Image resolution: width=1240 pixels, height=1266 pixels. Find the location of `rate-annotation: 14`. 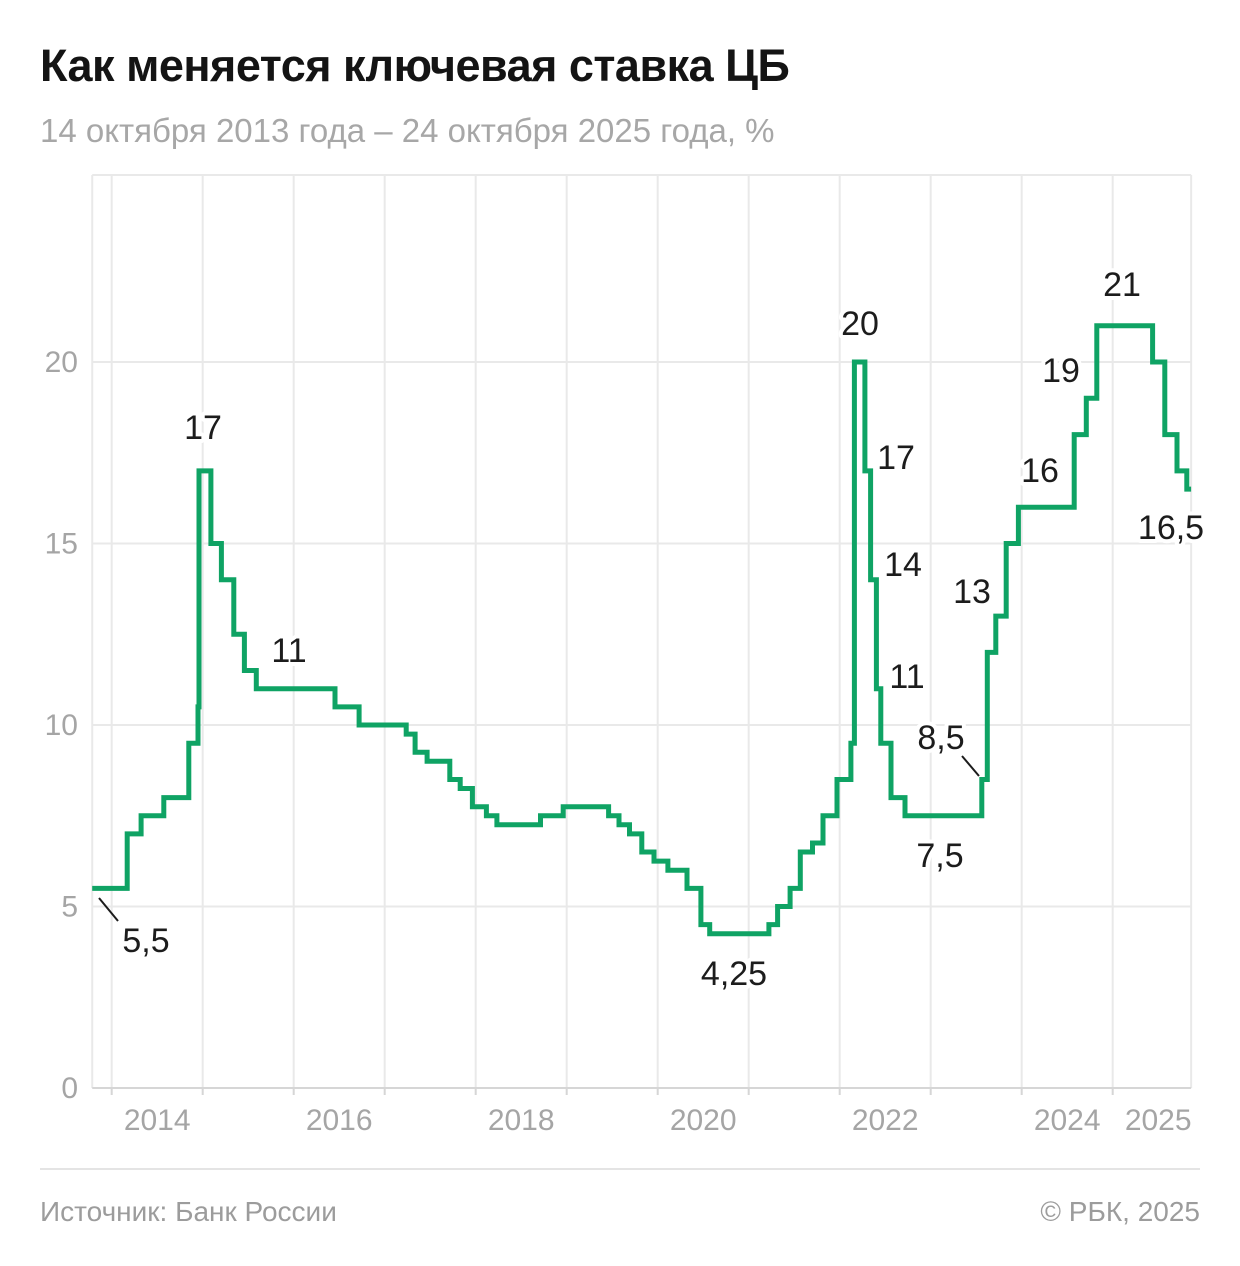

rate-annotation: 14 is located at coordinates (903, 565).